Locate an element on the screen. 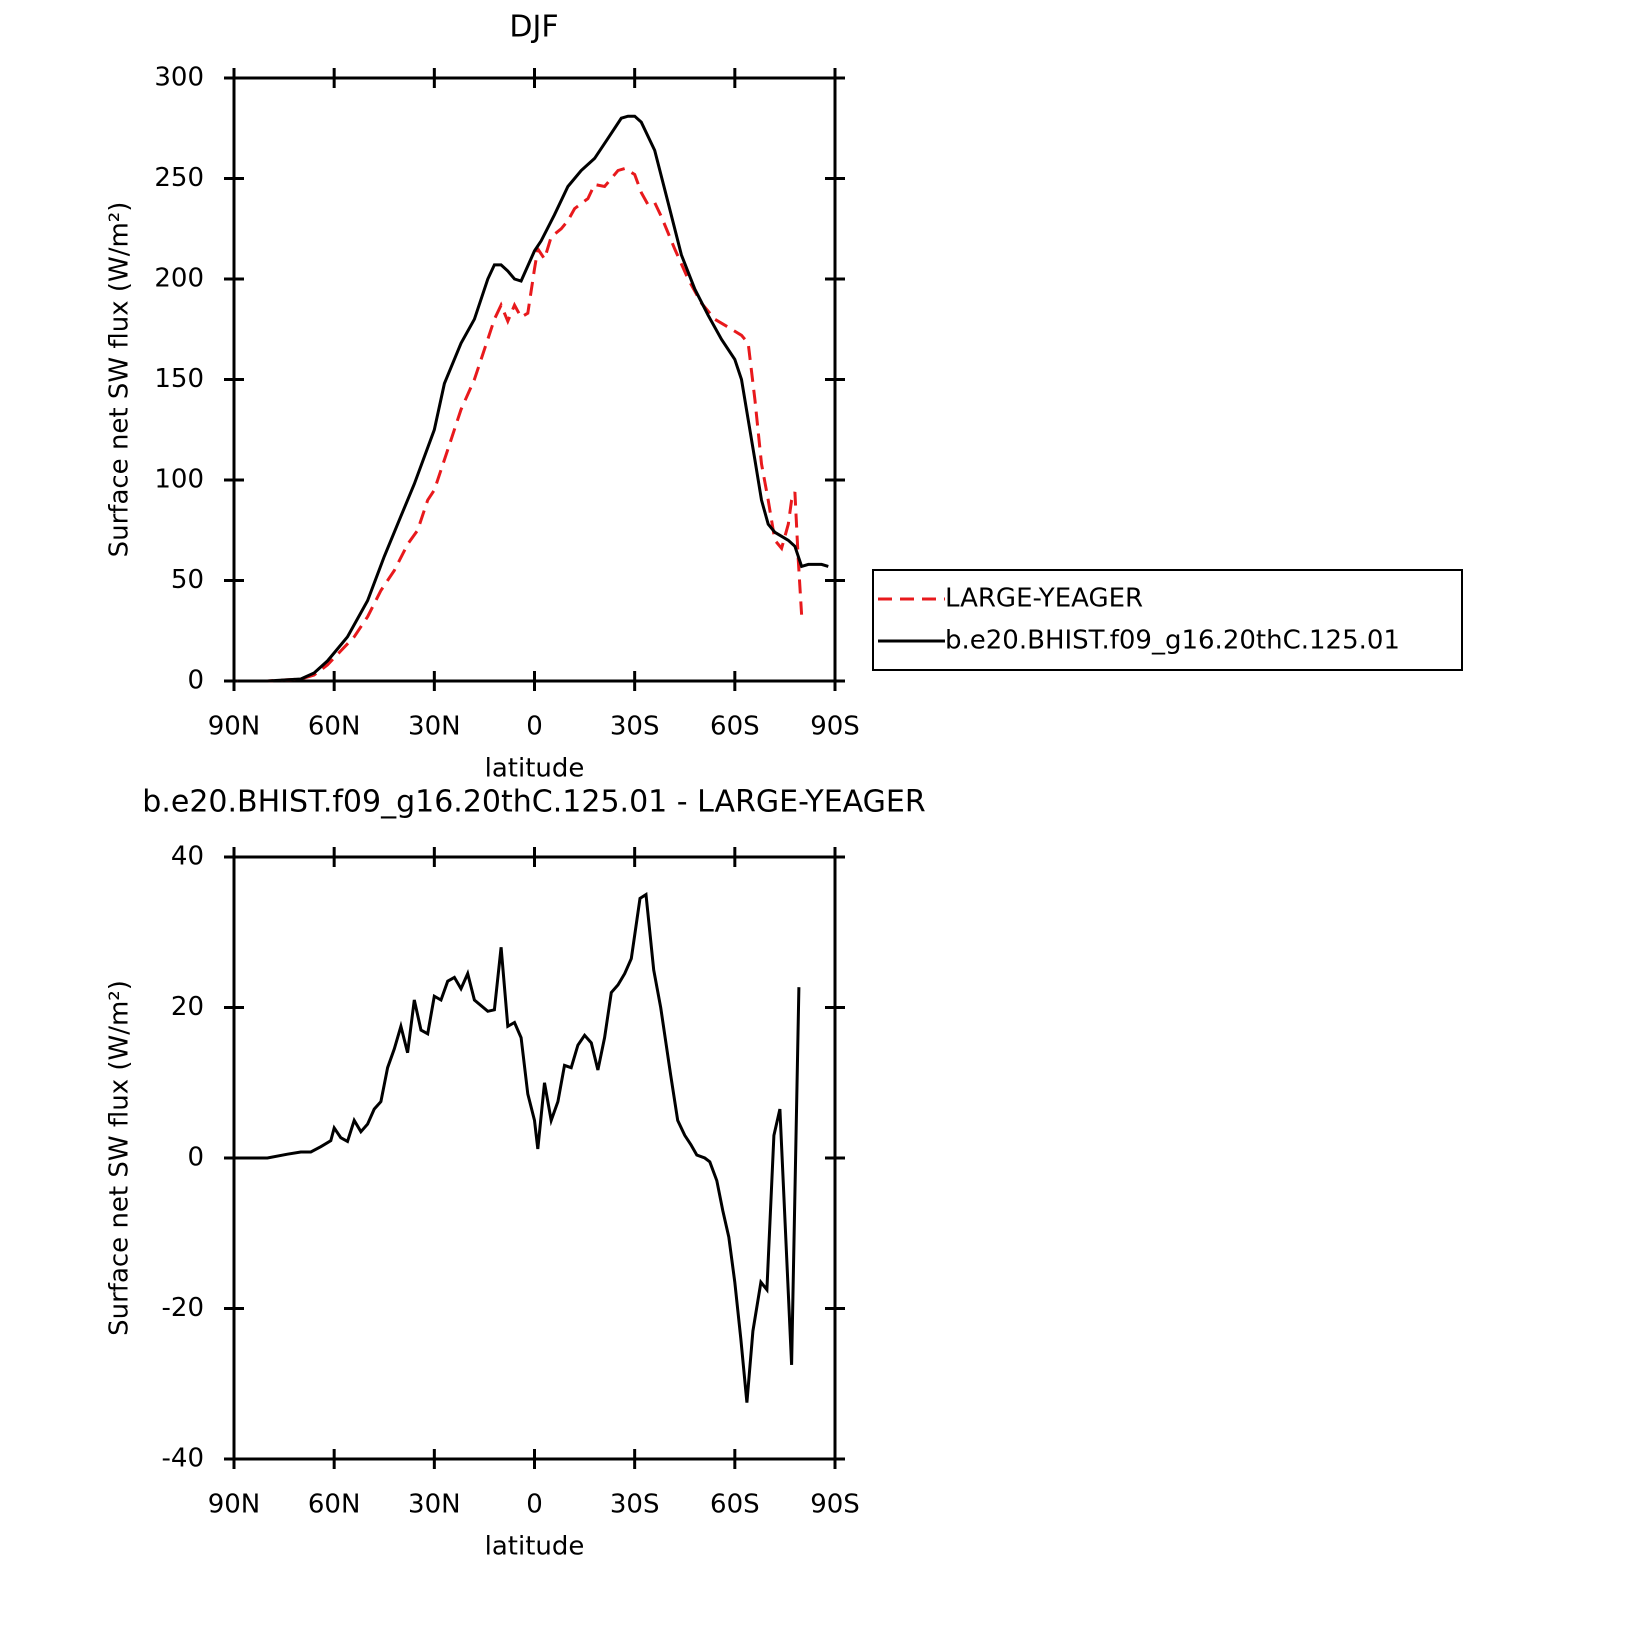  y-tick-label: 250 is located at coordinates (179, 178).